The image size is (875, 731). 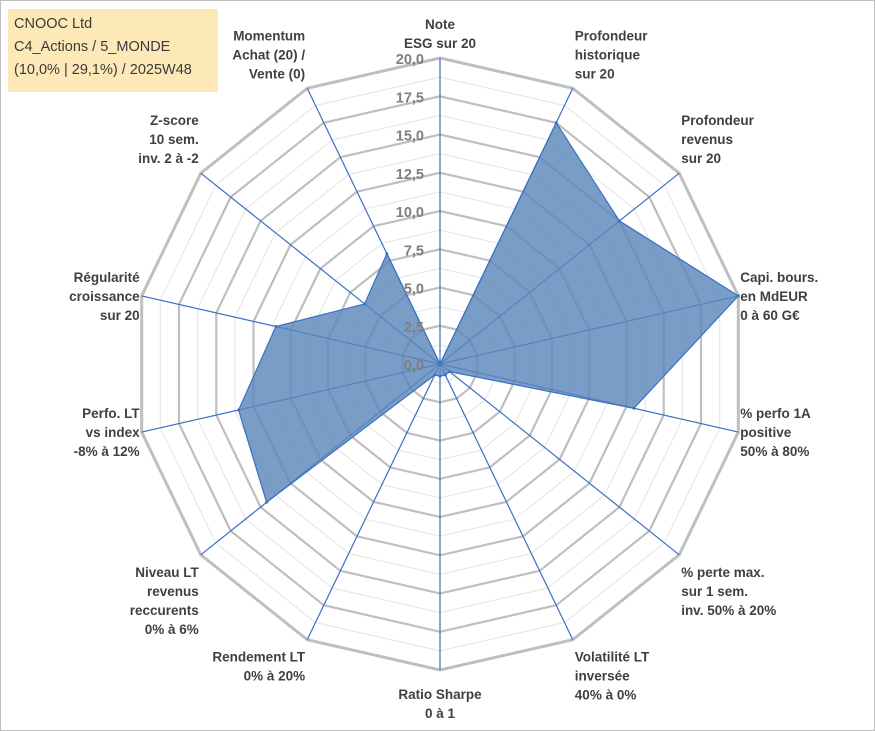 What do you see at coordinates (414, 290) in the screenshot?
I see `tick-label: 5,0` at bounding box center [414, 290].